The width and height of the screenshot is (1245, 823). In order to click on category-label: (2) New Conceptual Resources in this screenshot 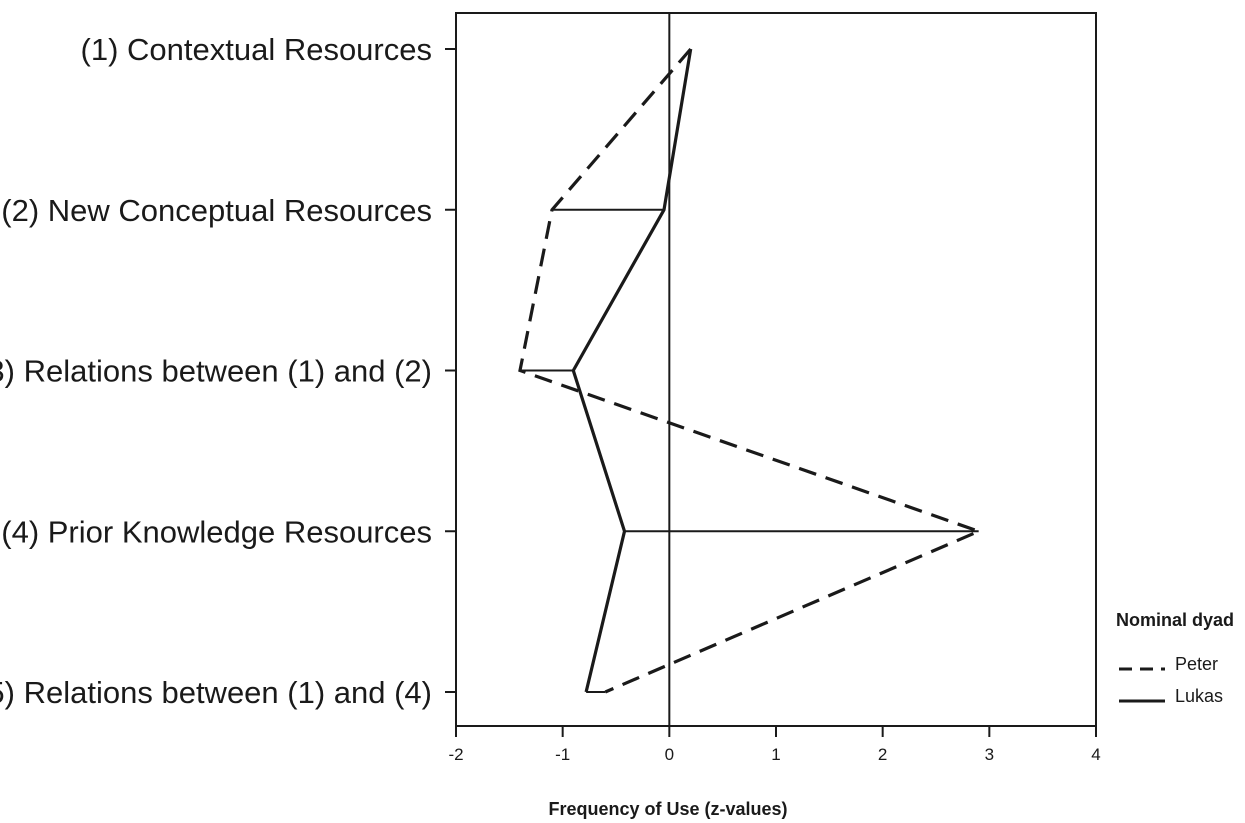, I will do `click(216, 210)`.